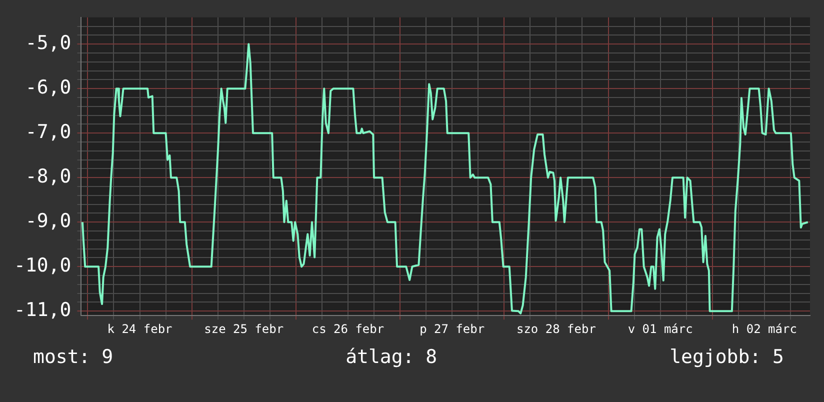 The width and height of the screenshot is (824, 402). I want to click on x-tick-label: v 01 márc, so click(660, 329).